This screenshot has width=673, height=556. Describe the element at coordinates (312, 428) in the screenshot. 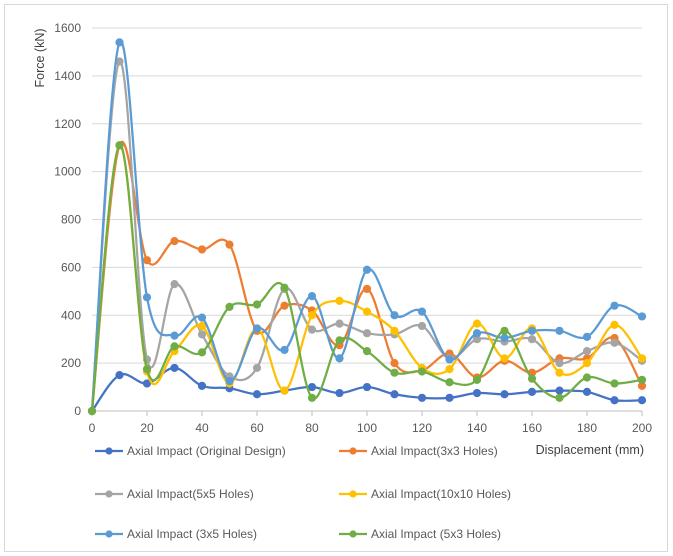

I see `x-tick-label: 80` at that location.